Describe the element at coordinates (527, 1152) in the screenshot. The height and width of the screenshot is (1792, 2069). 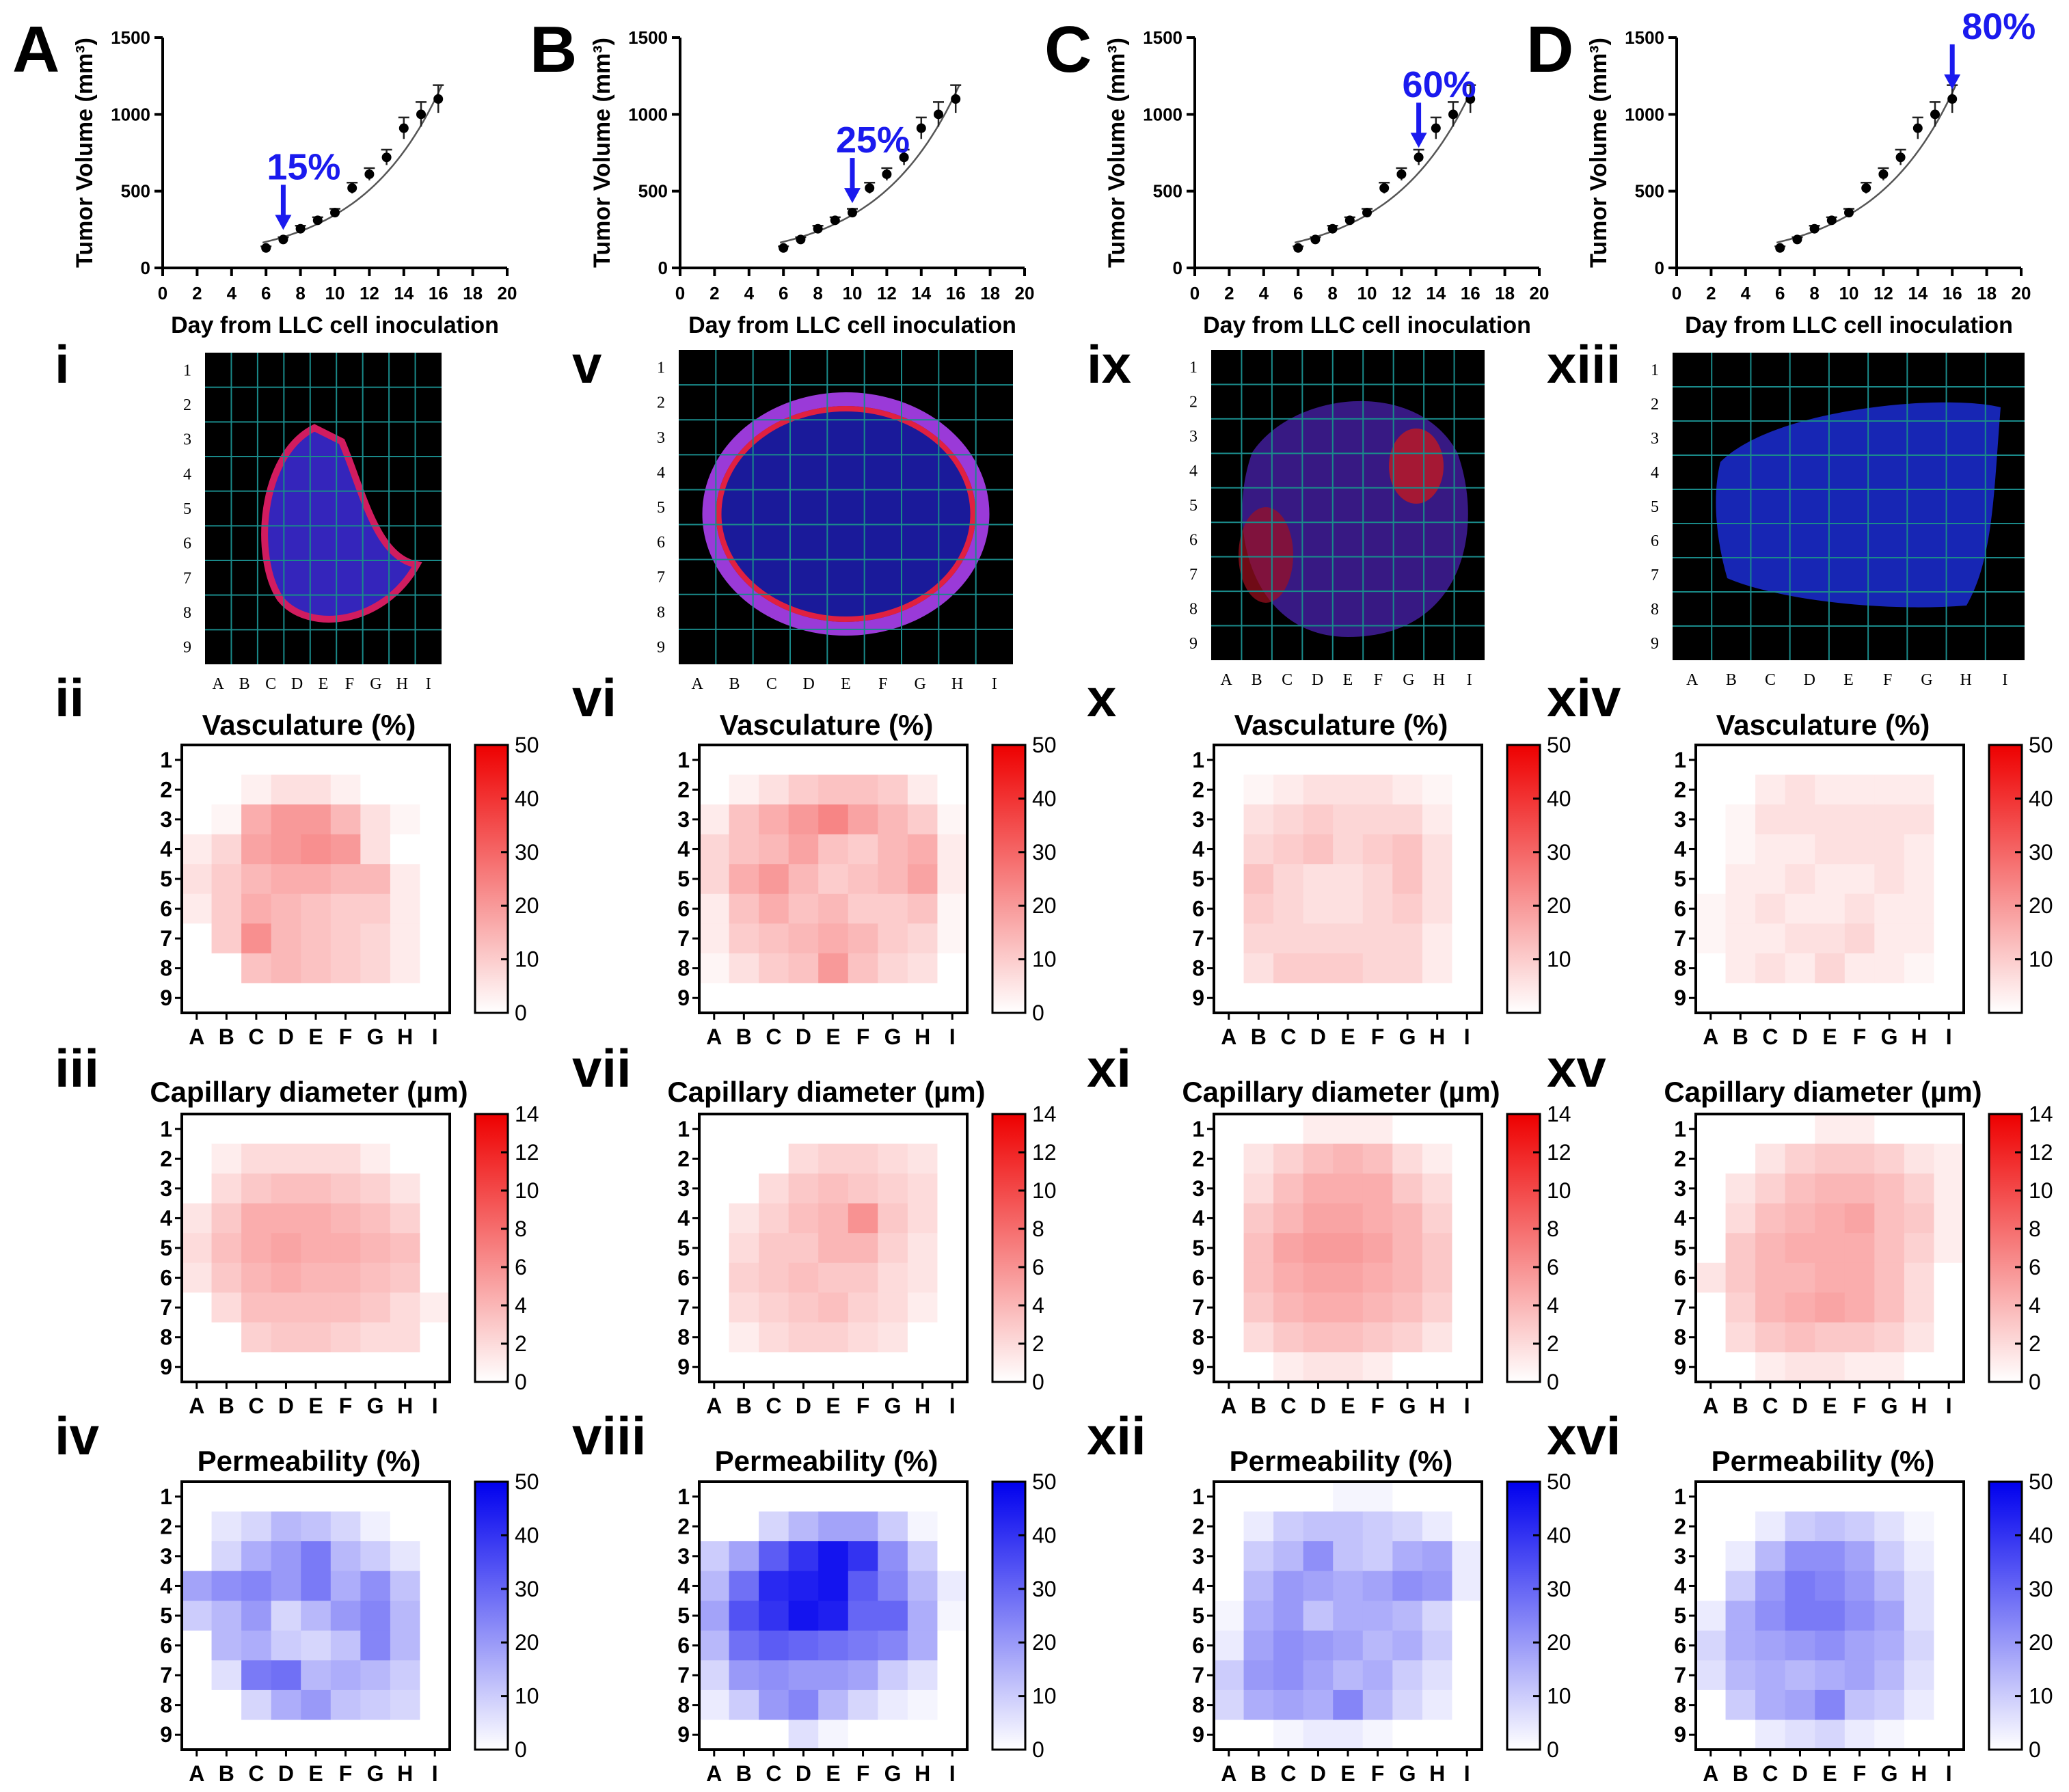
I see `colorbar-tick-label: 12` at that location.